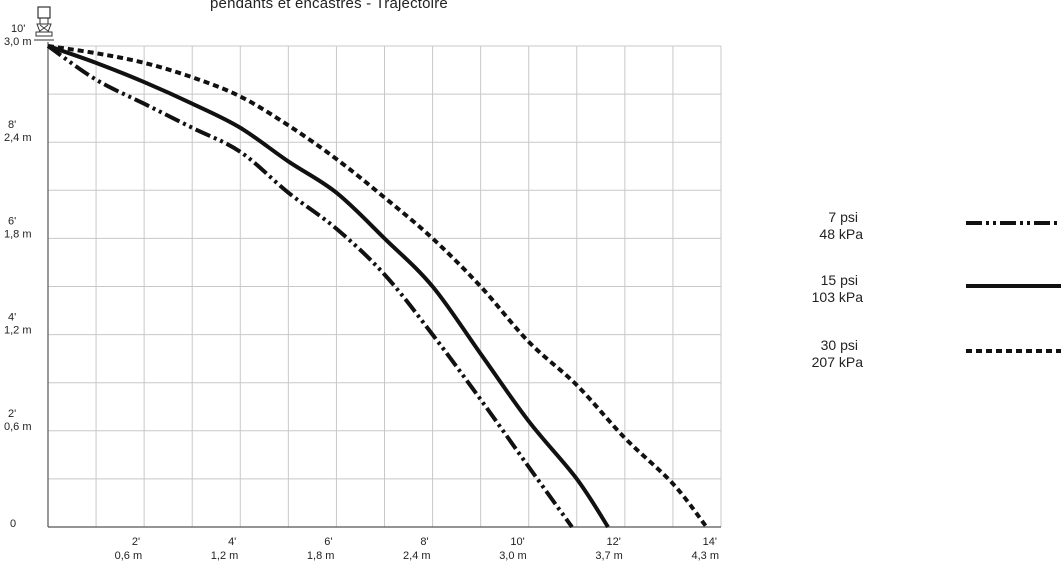  What do you see at coordinates (129, 556) in the screenshot?
I see `x-tick-label-m: 0,6 m` at bounding box center [129, 556].